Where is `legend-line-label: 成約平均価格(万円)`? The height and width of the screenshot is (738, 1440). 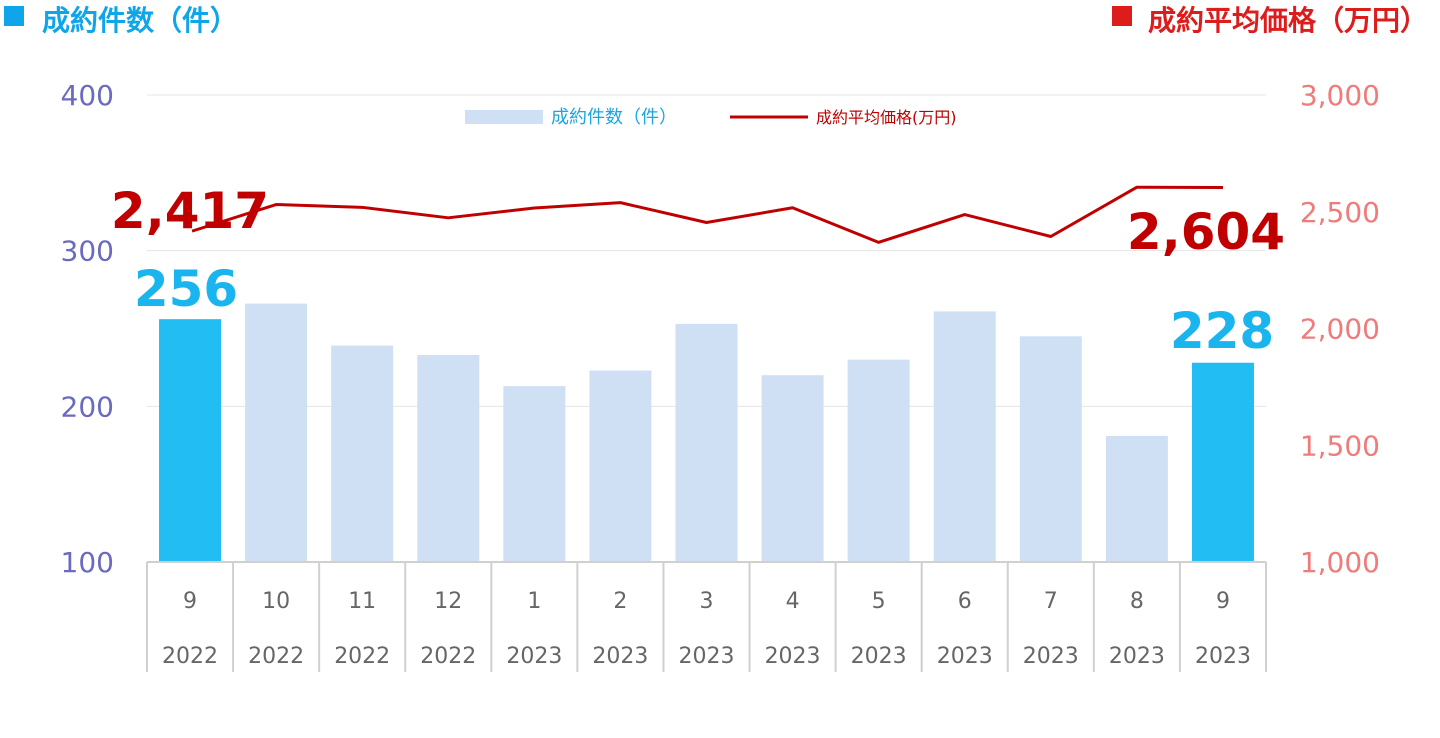 legend-line-label: 成約平均価格(万円) is located at coordinates (886, 117).